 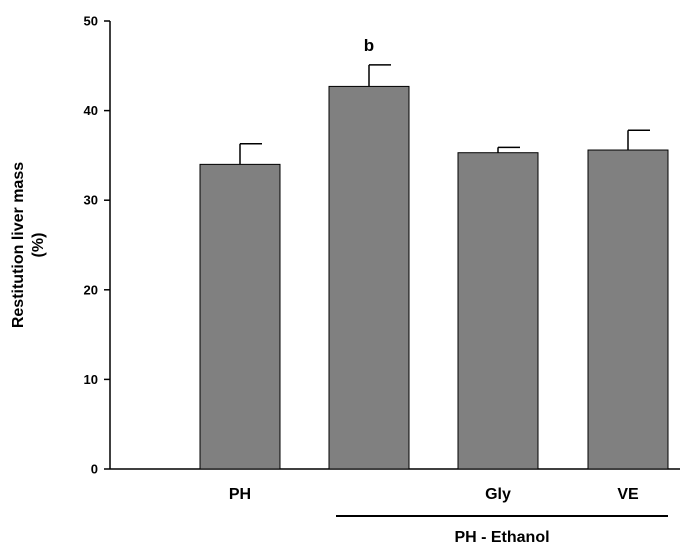 What do you see at coordinates (91, 200) in the screenshot?
I see `y-tick-label: 30` at bounding box center [91, 200].